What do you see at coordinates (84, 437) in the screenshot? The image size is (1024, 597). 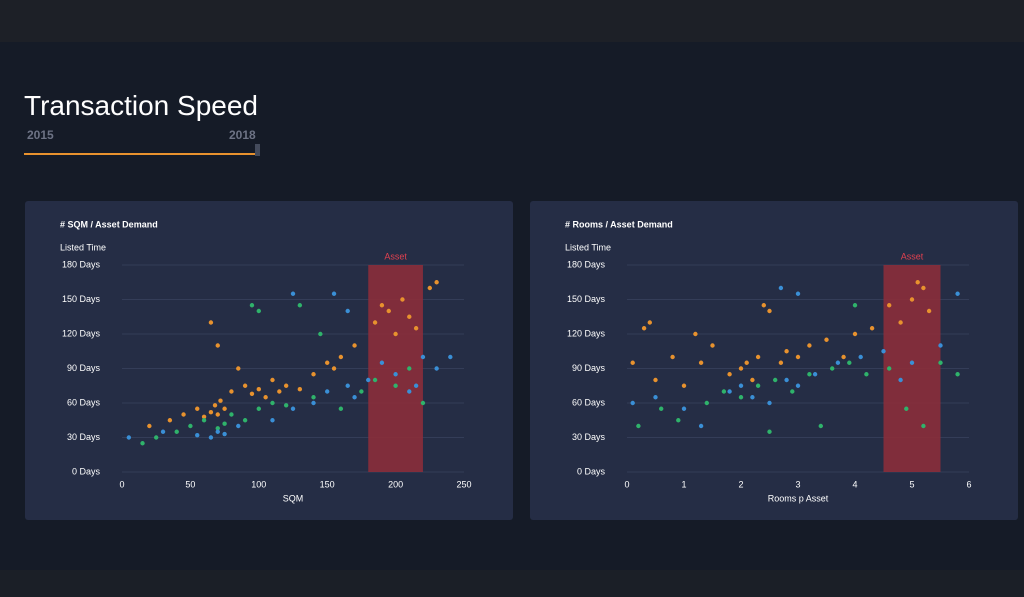 I see `y-tick-label: 30 Days` at bounding box center [84, 437].